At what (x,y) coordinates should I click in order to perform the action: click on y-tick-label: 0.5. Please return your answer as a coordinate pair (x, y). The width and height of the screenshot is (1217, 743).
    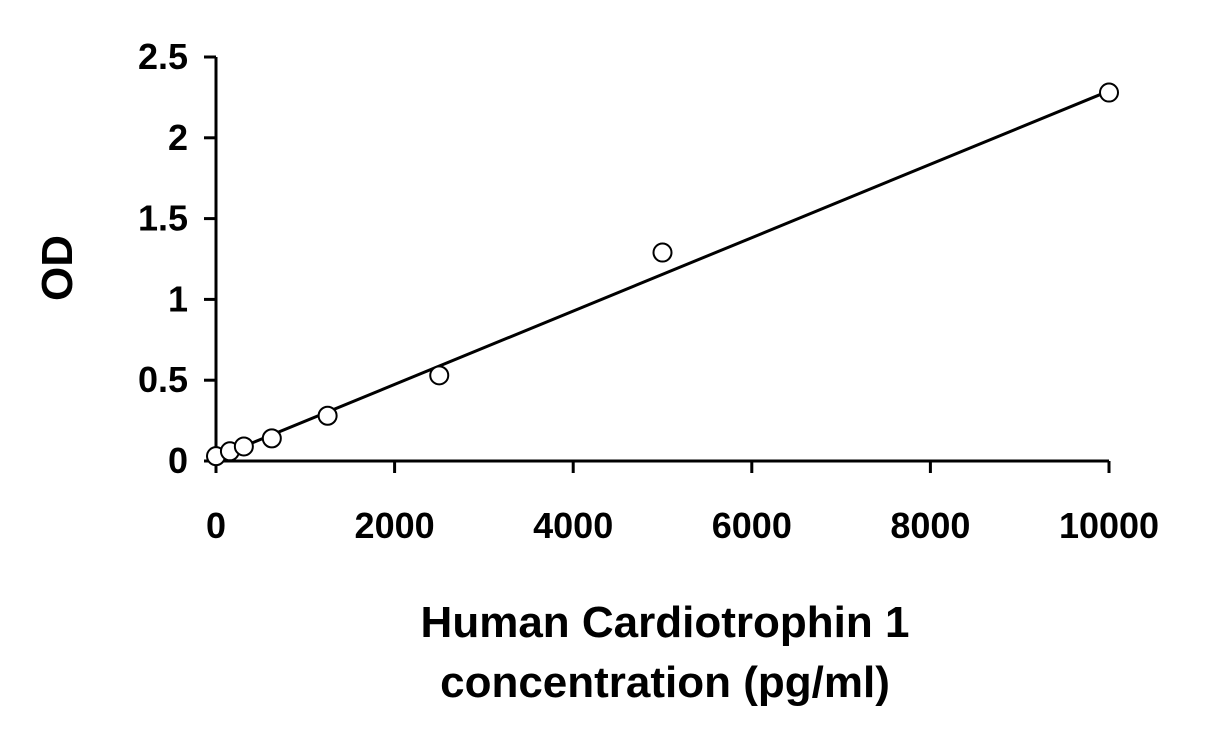
    Looking at the image, I should click on (163, 379).